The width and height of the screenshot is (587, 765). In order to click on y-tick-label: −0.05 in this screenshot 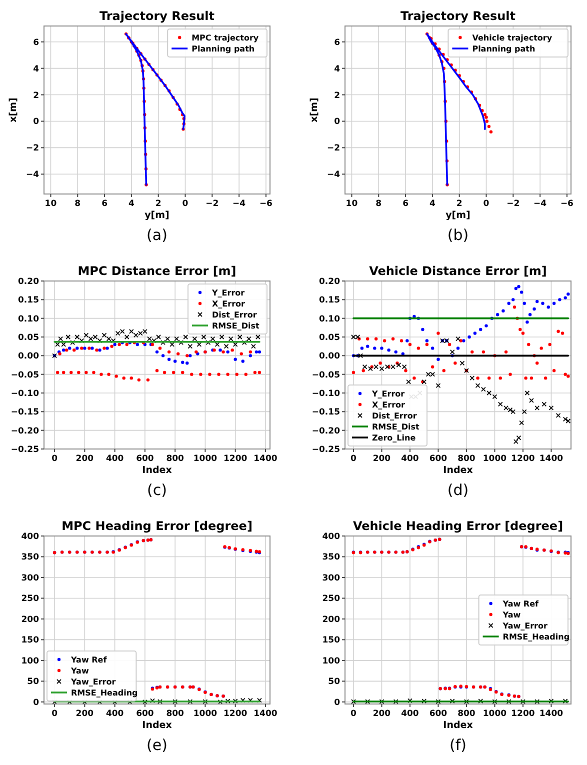, I will do `click(326, 375)`.